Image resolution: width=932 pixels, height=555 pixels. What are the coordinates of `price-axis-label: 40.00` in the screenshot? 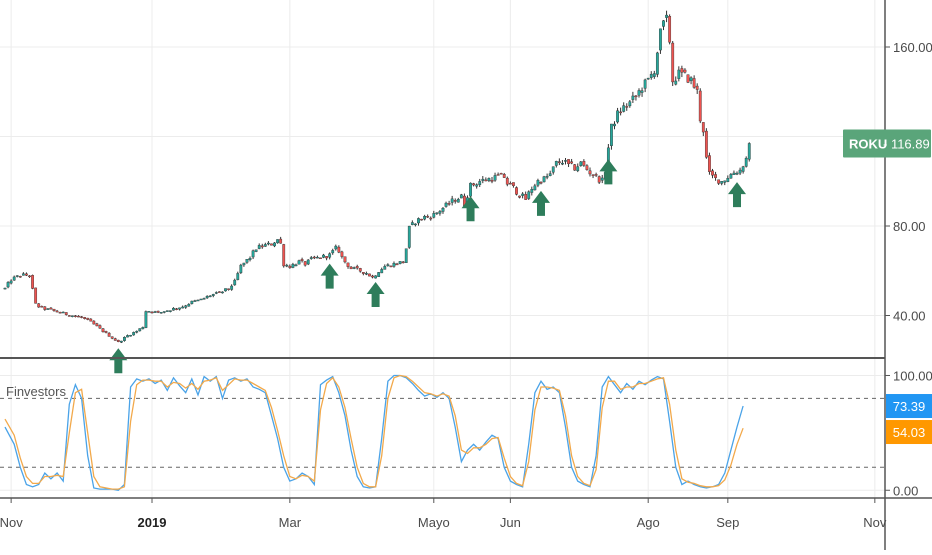 It's located at (909, 315).